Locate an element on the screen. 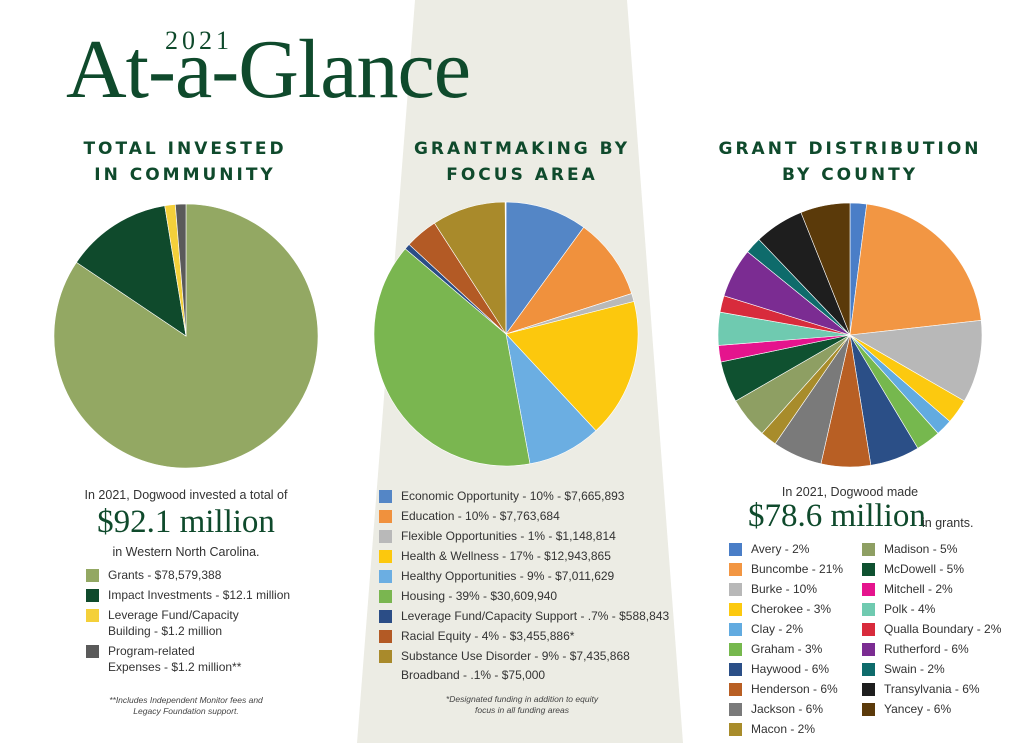 The image size is (1024, 743). legend-item: Henderson - 6% is located at coordinates (786, 689).